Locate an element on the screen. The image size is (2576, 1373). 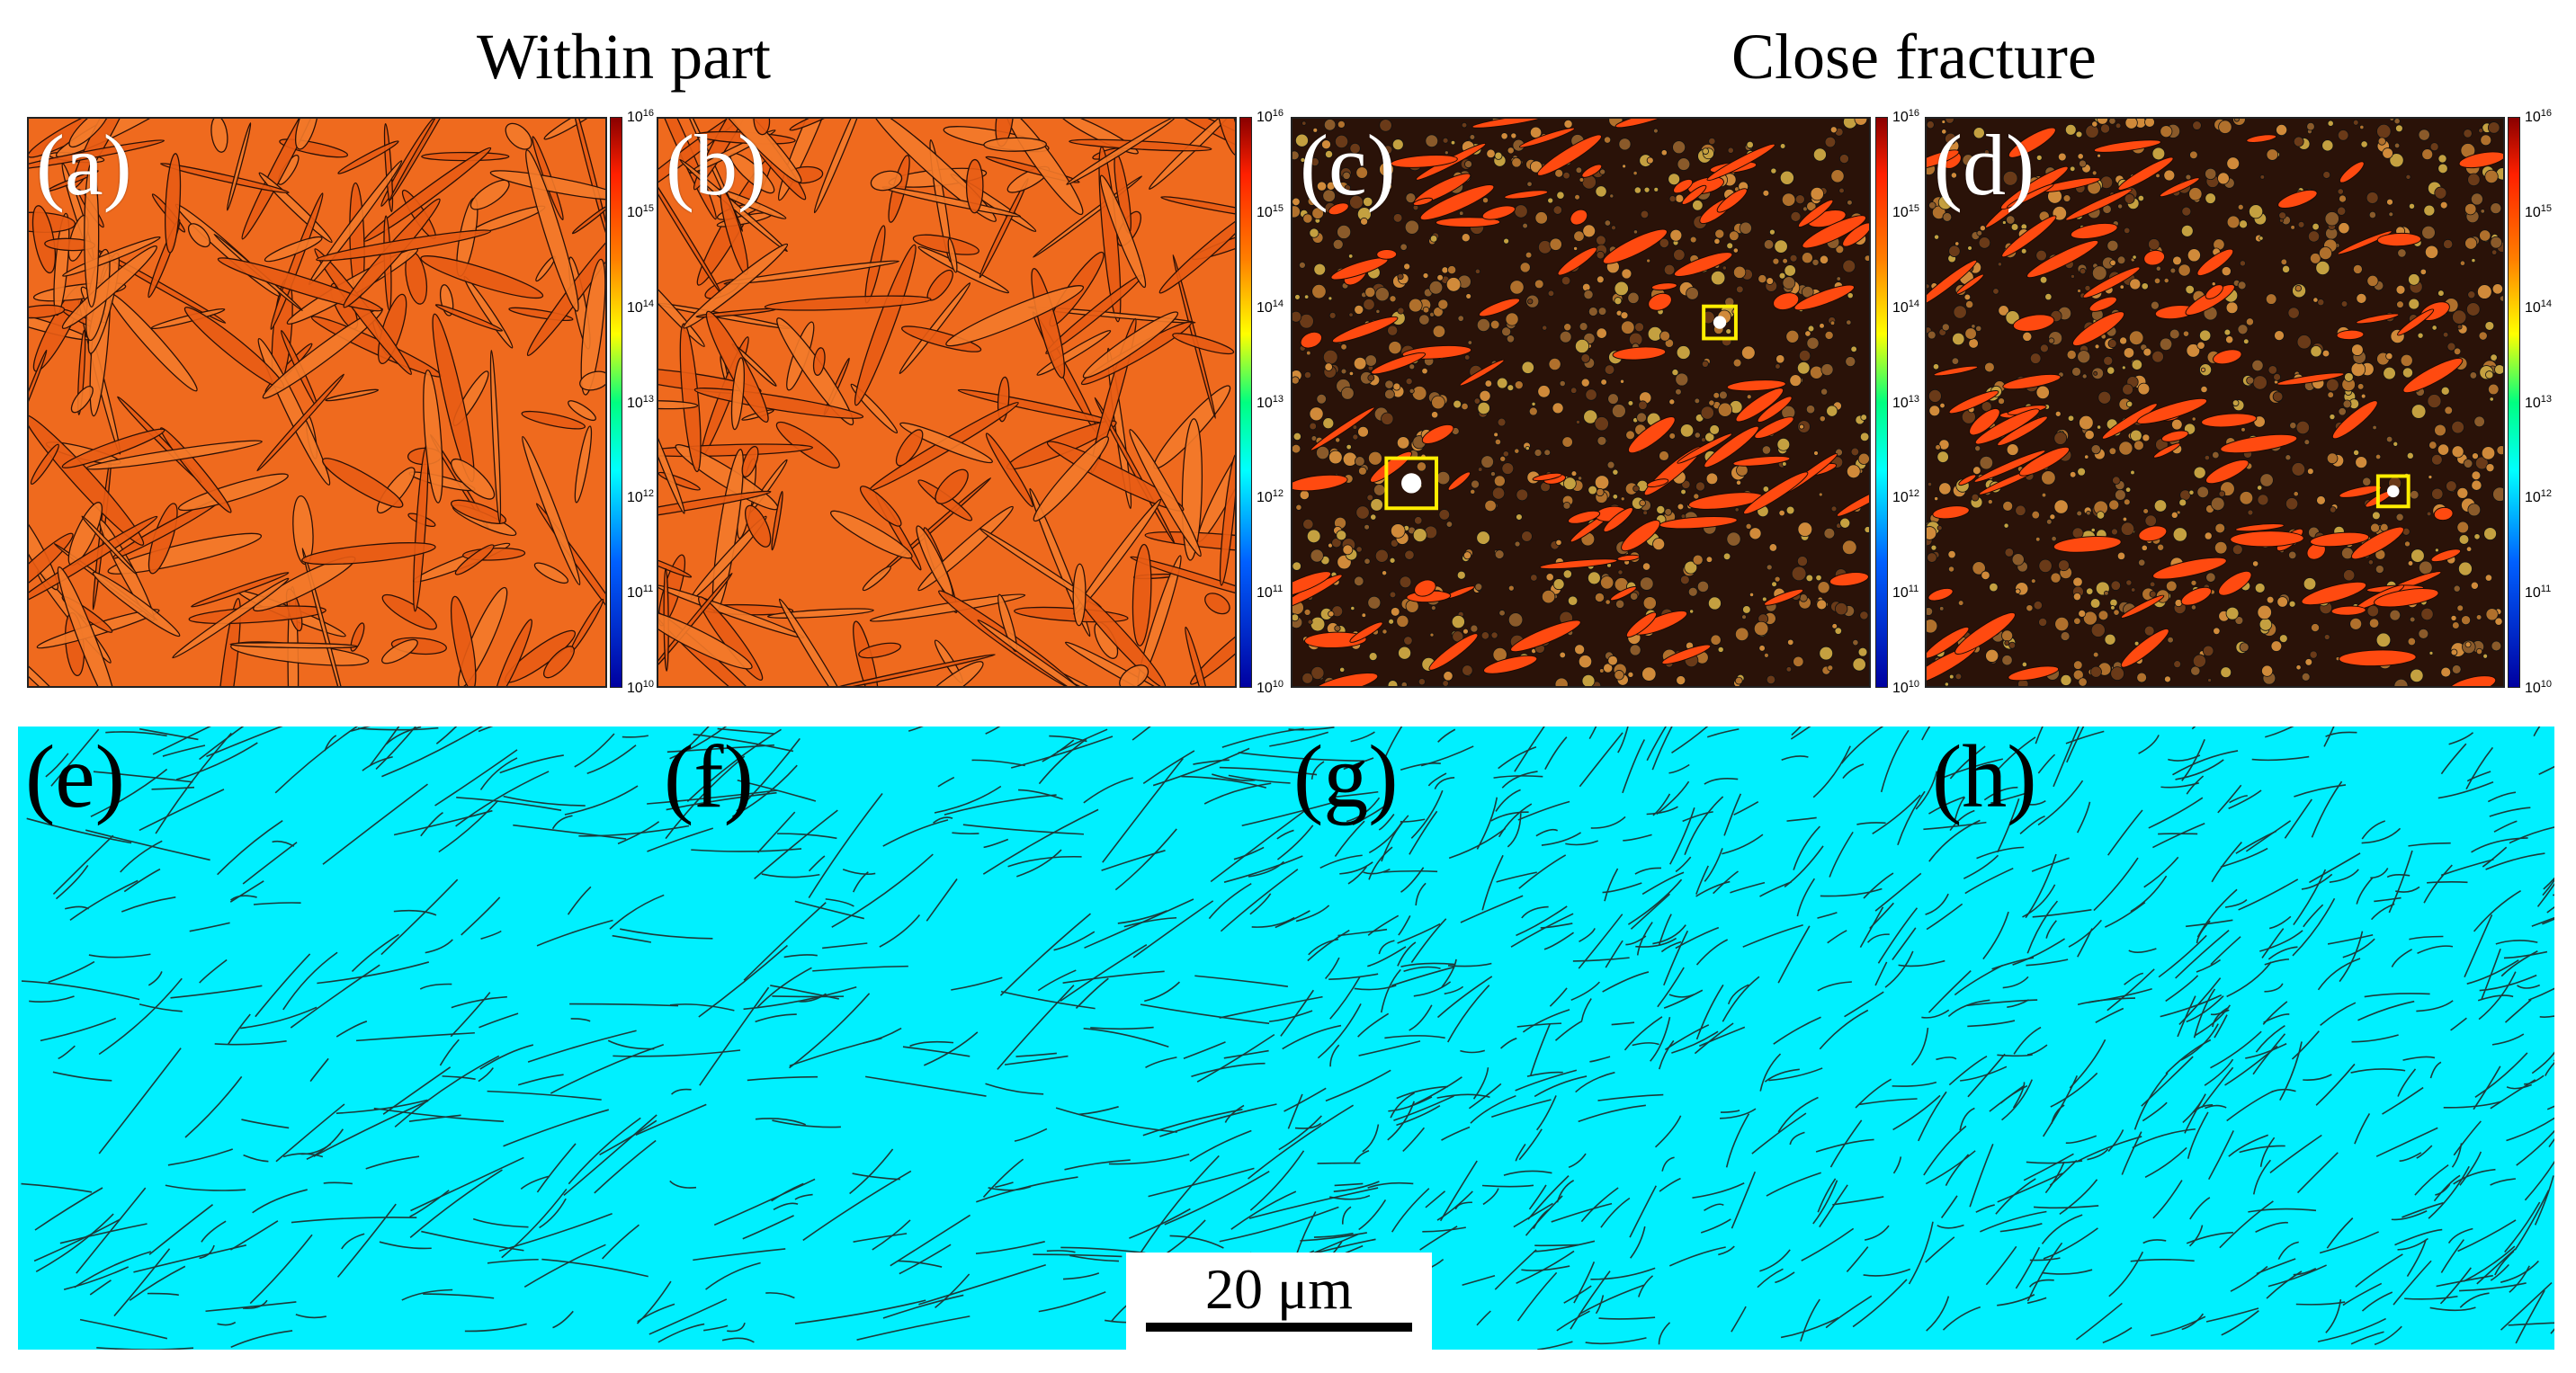
panel-c: (c) is located at coordinates (1581, 403).